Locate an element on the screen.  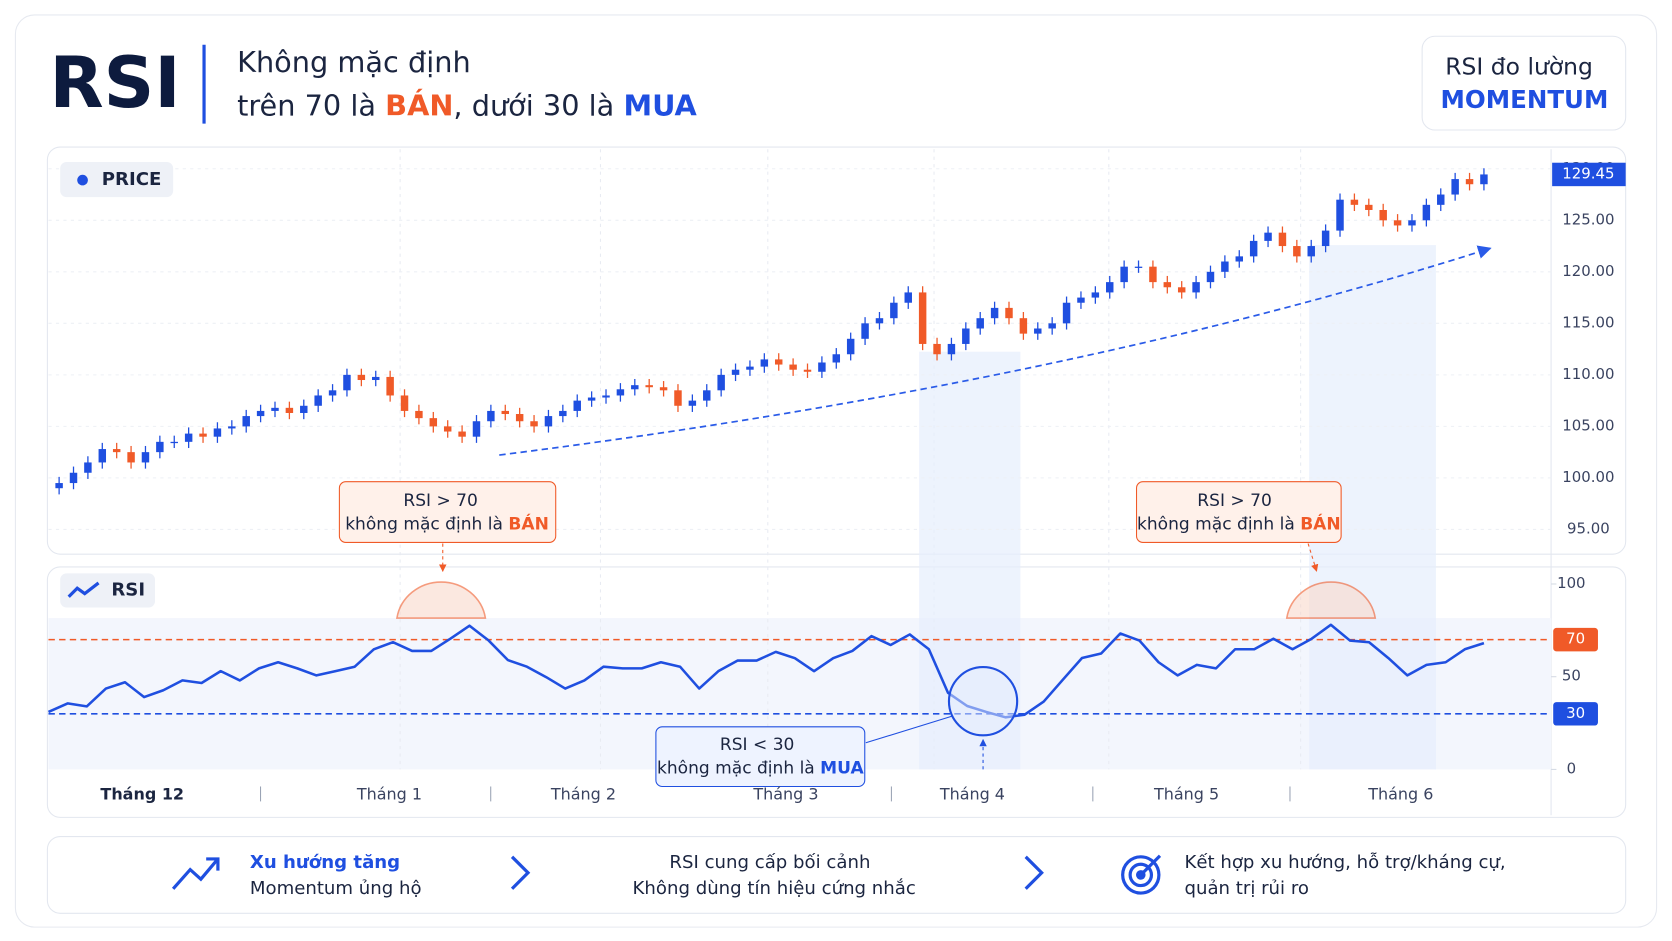
callout is located at coordinates (1238, 512).